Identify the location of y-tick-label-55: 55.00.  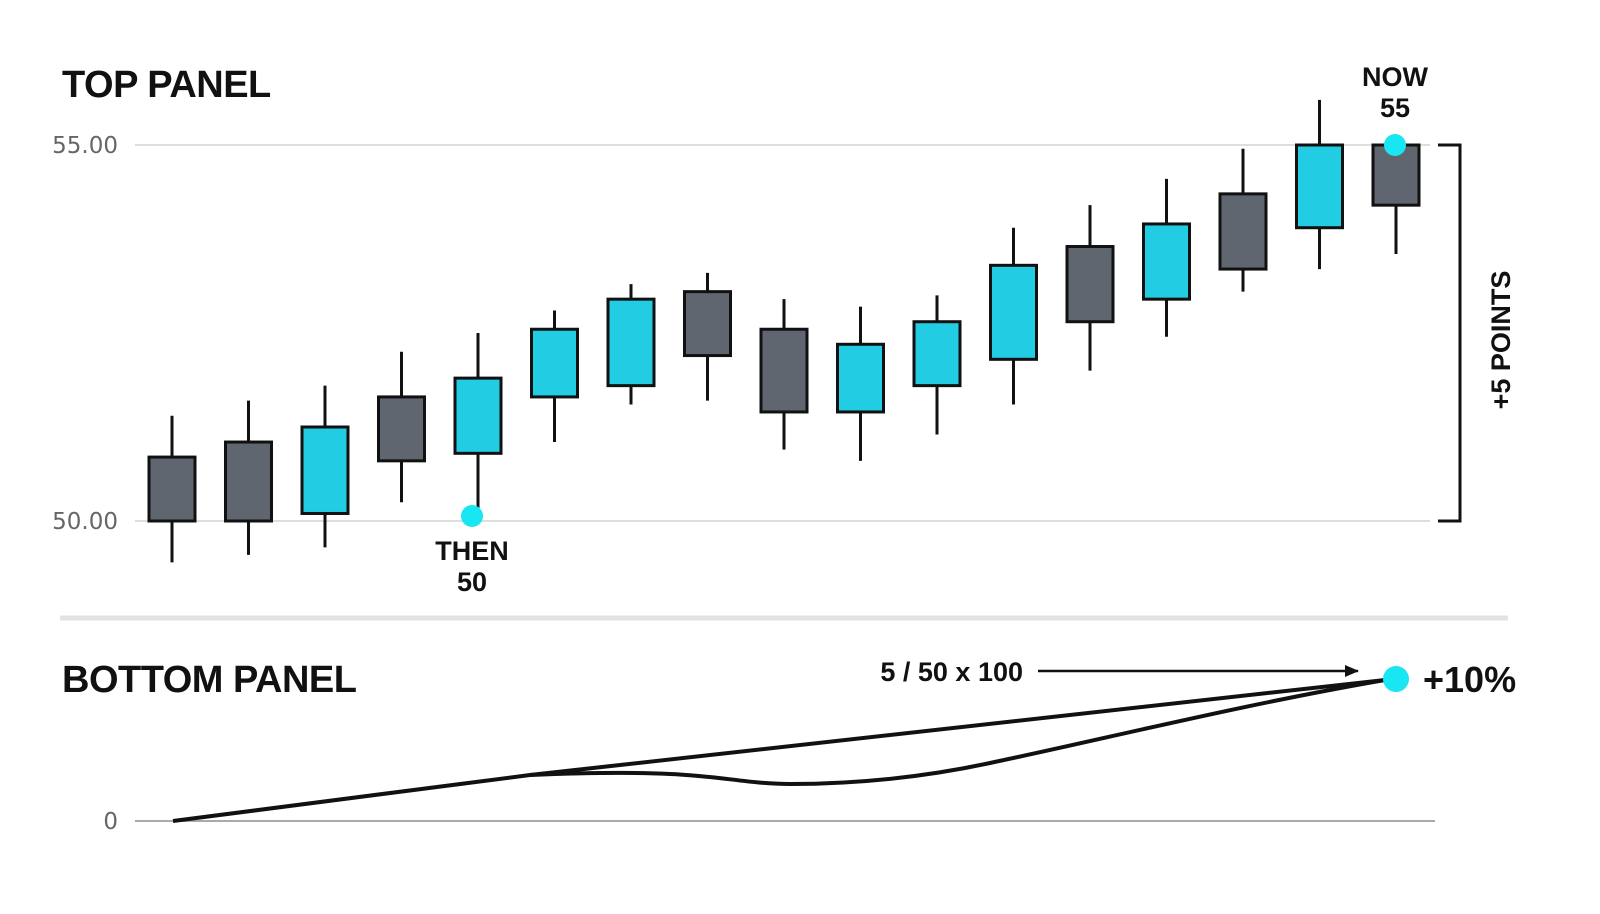
(85, 146).